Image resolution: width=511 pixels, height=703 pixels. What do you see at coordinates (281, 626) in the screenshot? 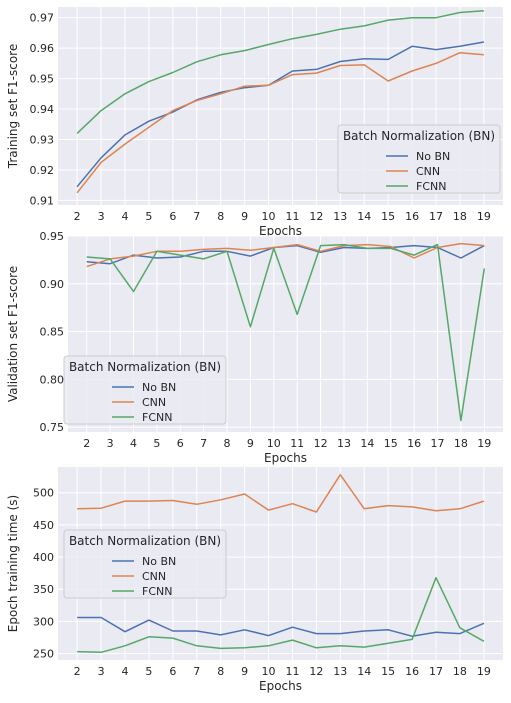
I see `series-line-no-bn` at bounding box center [281, 626].